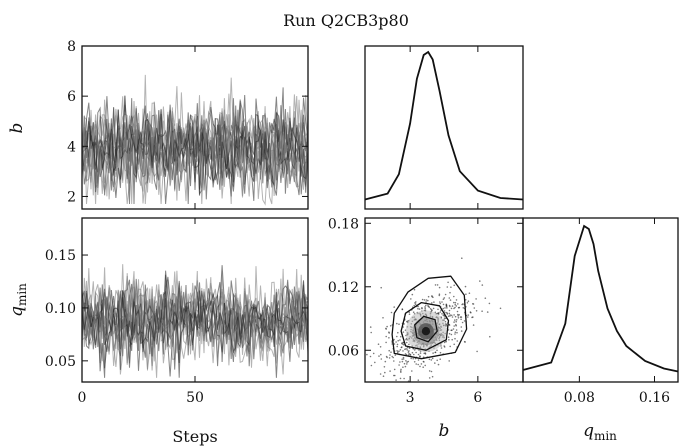 This screenshot has height=448, width=691. Describe the element at coordinates (605, 436) in the screenshot. I see `marginal-qmin-xlabel-sub: min` at that location.